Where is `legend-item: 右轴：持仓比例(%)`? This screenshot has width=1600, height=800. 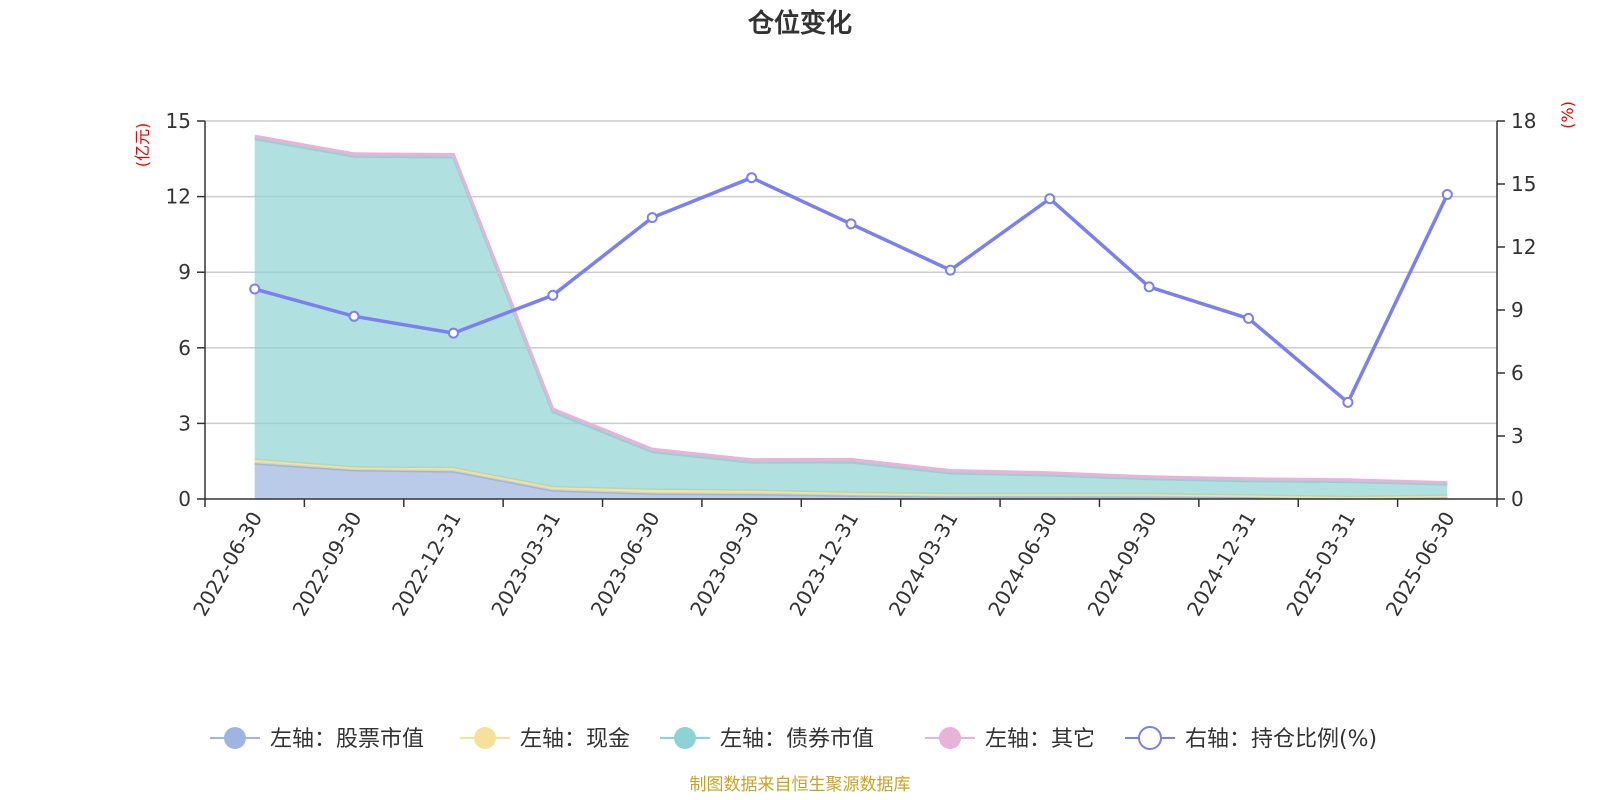 legend-item: 右轴：持仓比例(%) is located at coordinates (1251, 739).